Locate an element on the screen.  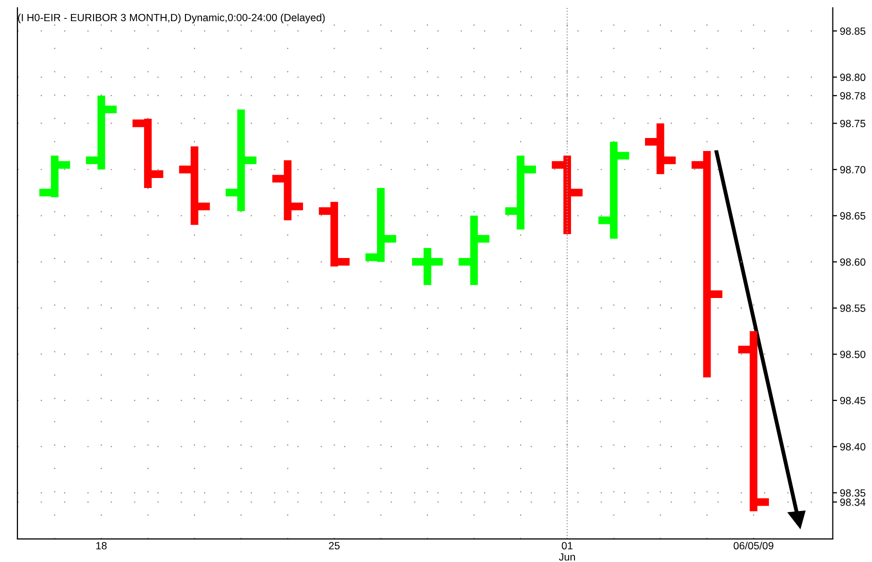
y-tick-label: 98.50 is located at coordinates (853, 354).